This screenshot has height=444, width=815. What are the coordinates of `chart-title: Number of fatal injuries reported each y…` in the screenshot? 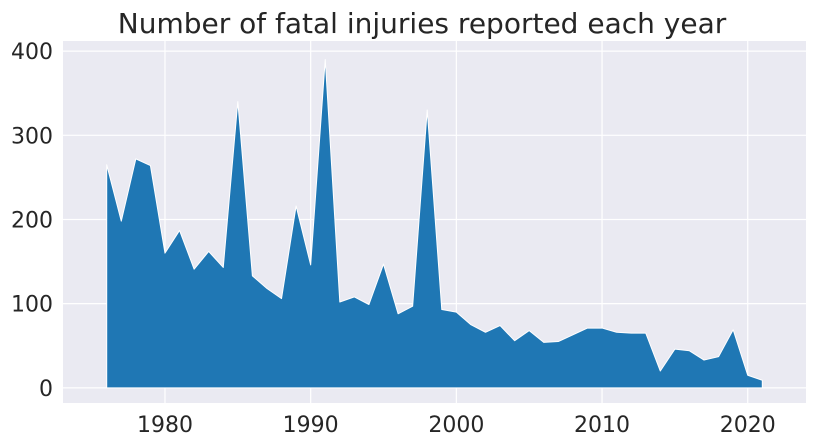 It's located at (422, 23).